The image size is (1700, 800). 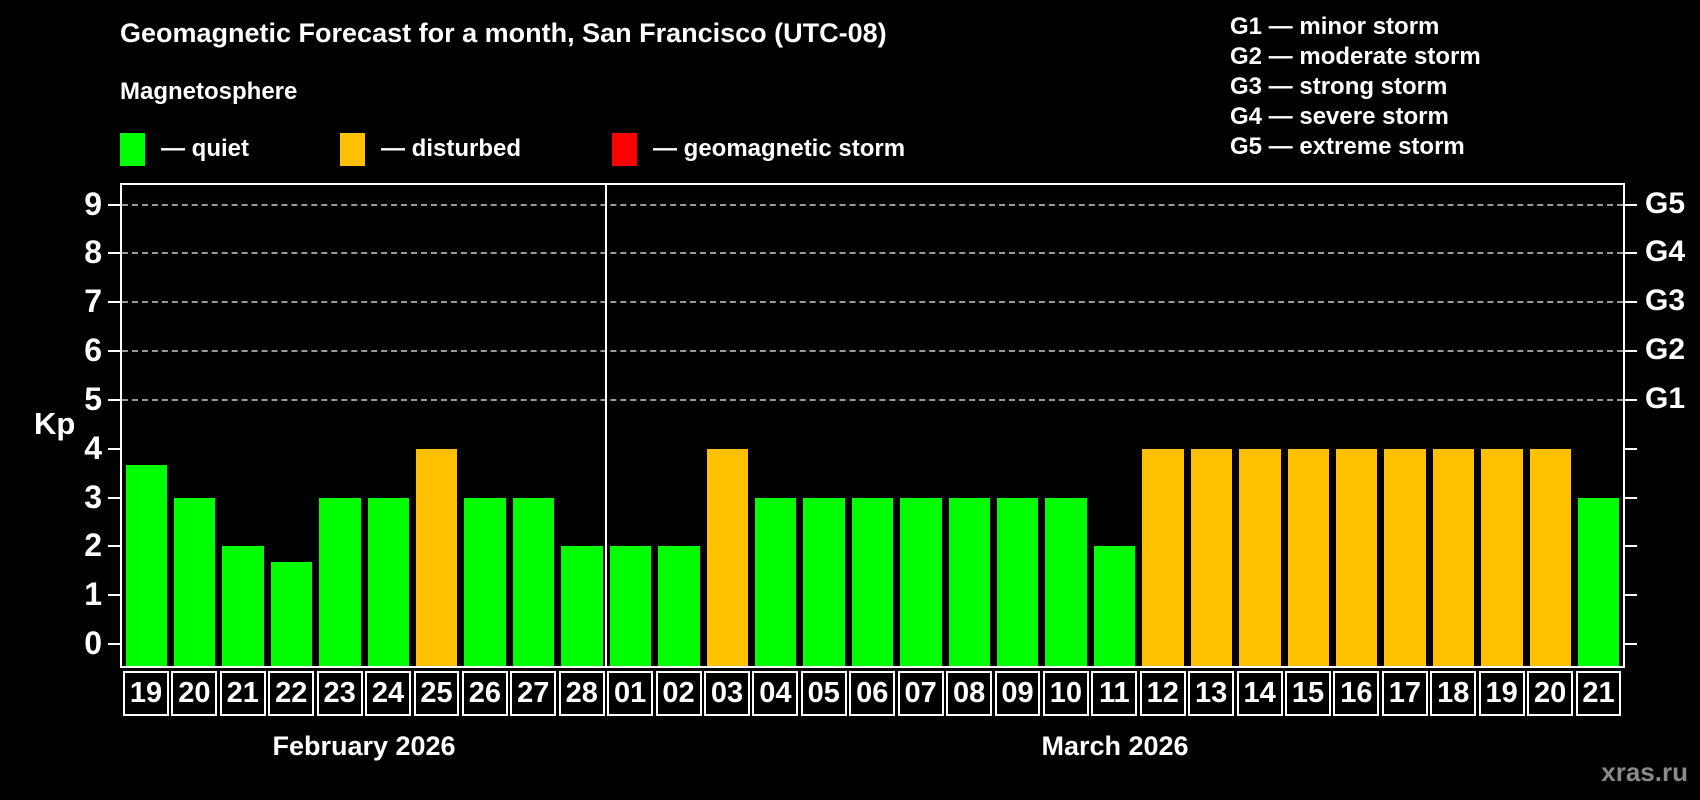 I want to click on gridline-kp5, so click(x=872, y=399).